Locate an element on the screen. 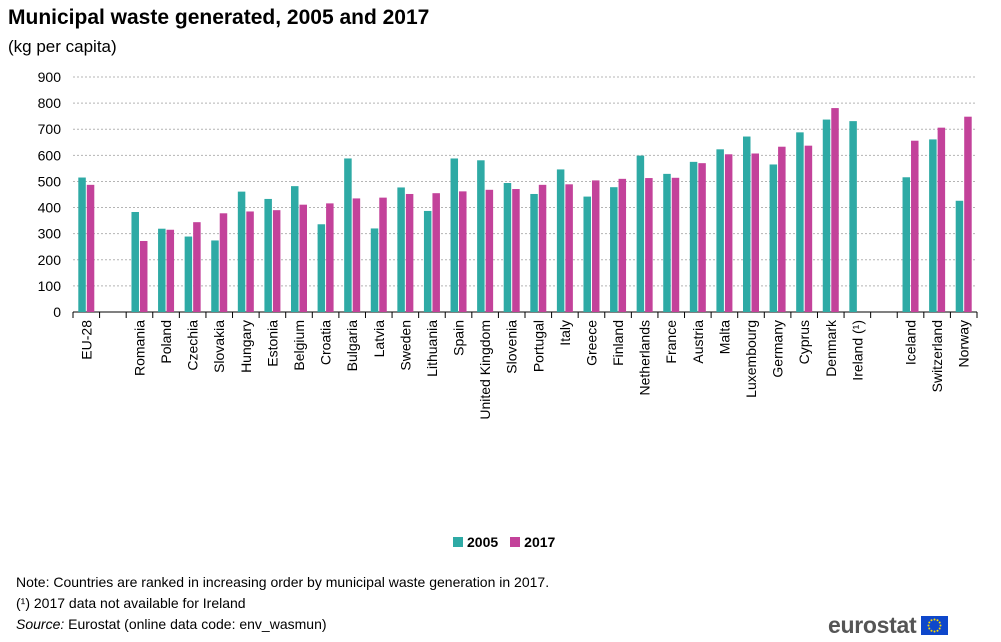 The width and height of the screenshot is (1001, 642). x-tick-label: Finland is located at coordinates (618, 343).